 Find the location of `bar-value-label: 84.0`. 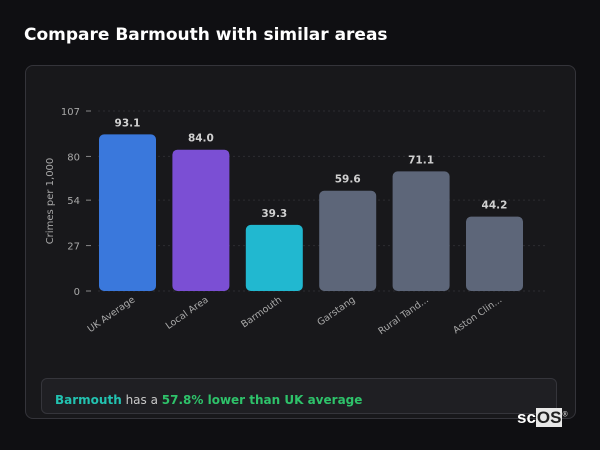

bar-value-label: 84.0 is located at coordinates (201, 139).